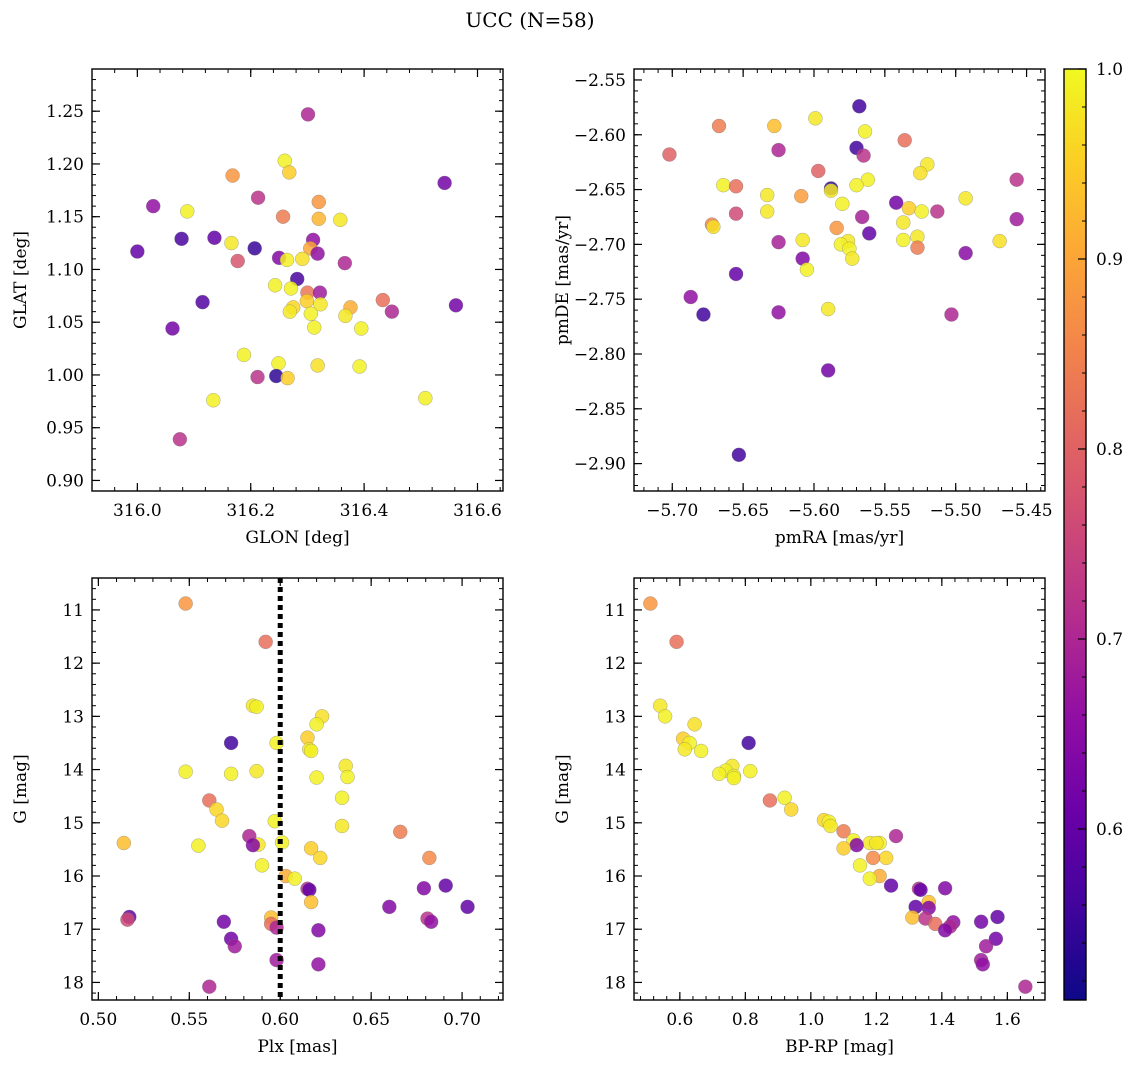  I want to click on colorbar-gradient, so click(1075, 534).